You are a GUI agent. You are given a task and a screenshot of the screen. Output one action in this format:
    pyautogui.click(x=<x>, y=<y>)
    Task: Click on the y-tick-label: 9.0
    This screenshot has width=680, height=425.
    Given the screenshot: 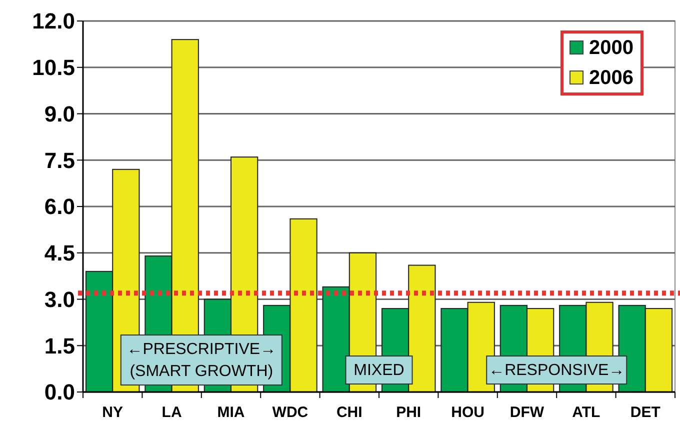 What is the action you would take?
    pyautogui.click(x=59, y=113)
    